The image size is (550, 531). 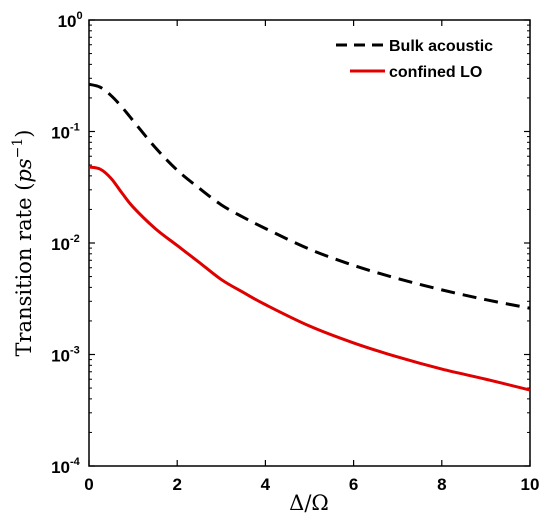 What do you see at coordinates (435, 72) in the screenshot?
I see `legend-label-confined-lo: confined LO` at bounding box center [435, 72].